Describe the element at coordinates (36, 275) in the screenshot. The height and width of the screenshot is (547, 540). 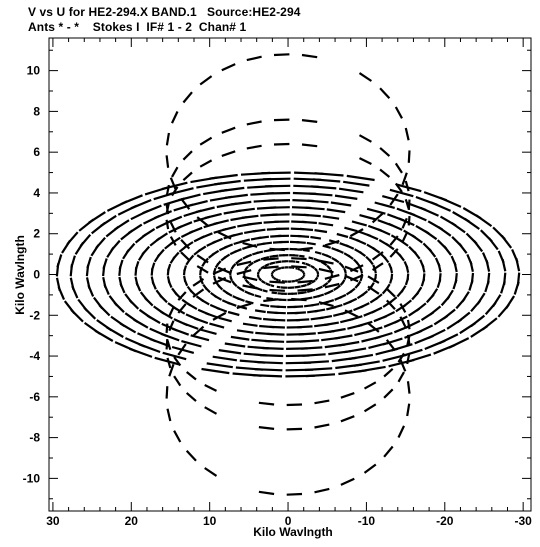
I see `y-tick-label: 0` at that location.